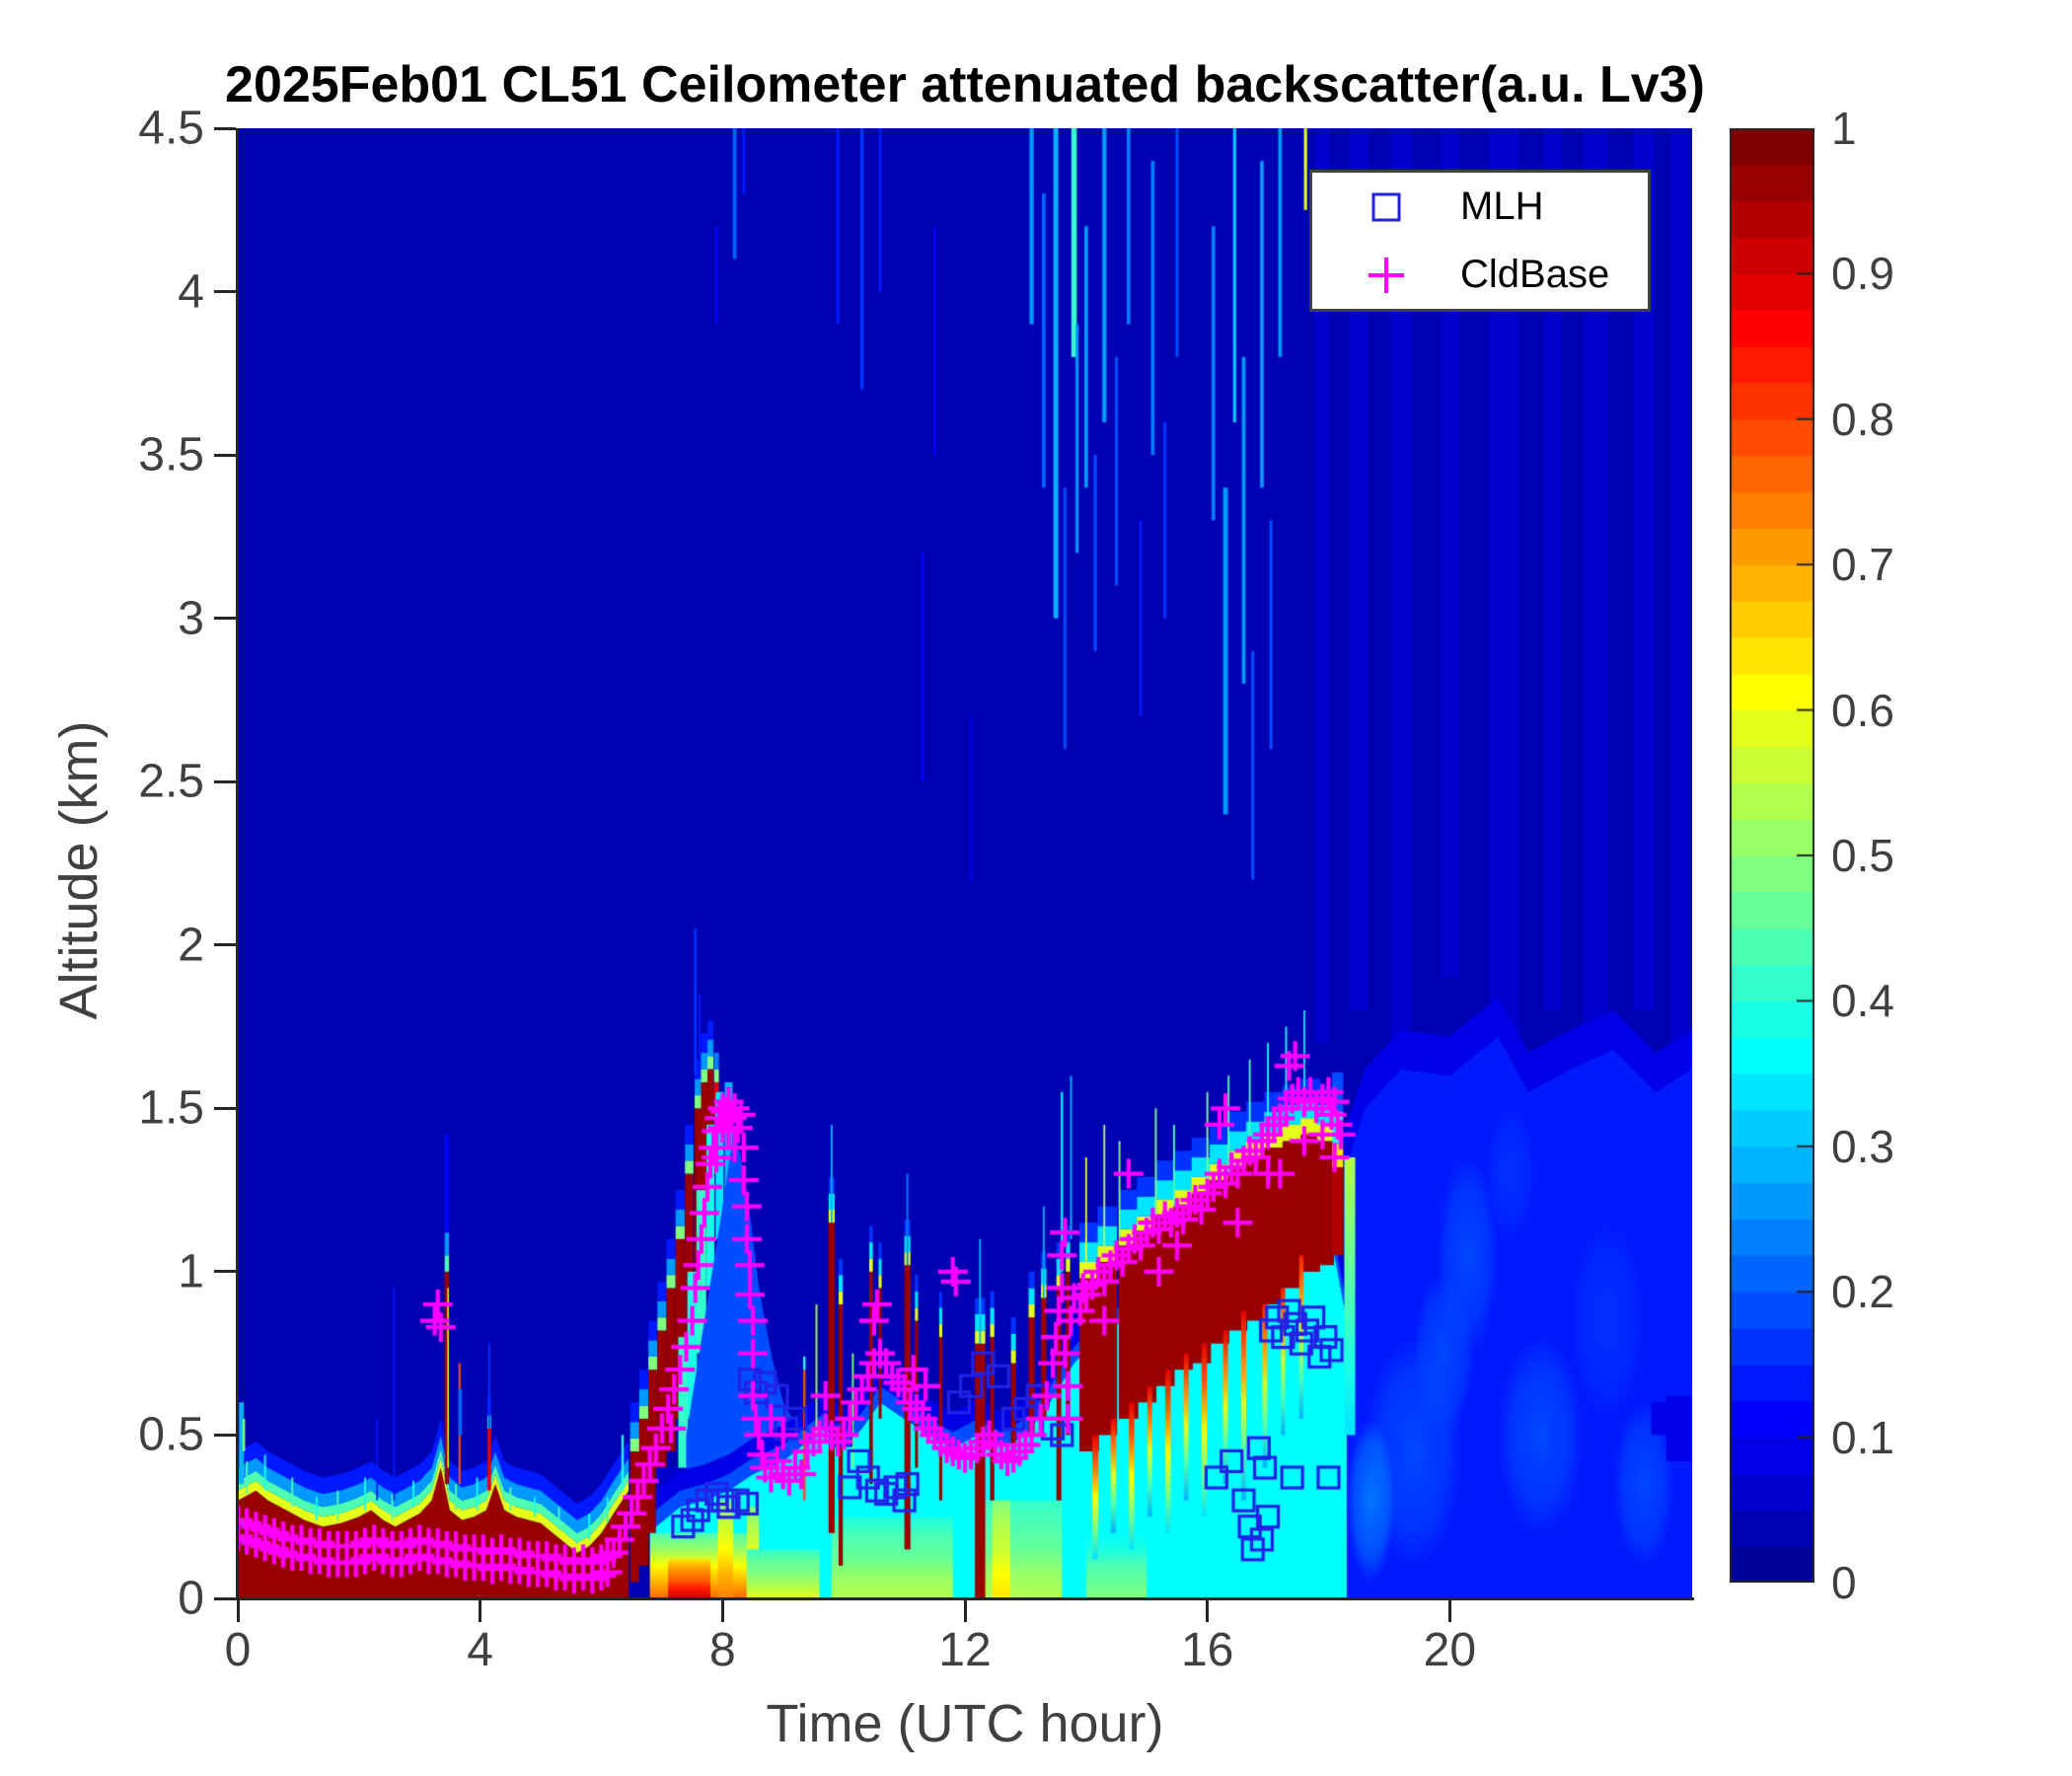 The height and width of the screenshot is (1776, 2072). I want to click on x-tick-label: 0, so click(238, 1650).